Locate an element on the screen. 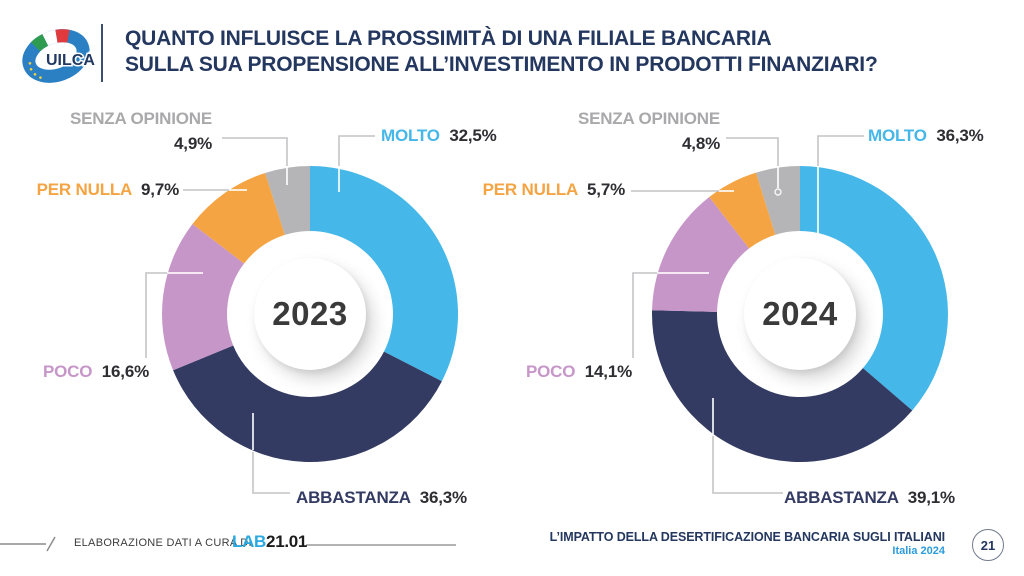 This screenshot has height=576, width=1024. category-value: 5,7% is located at coordinates (606, 189).